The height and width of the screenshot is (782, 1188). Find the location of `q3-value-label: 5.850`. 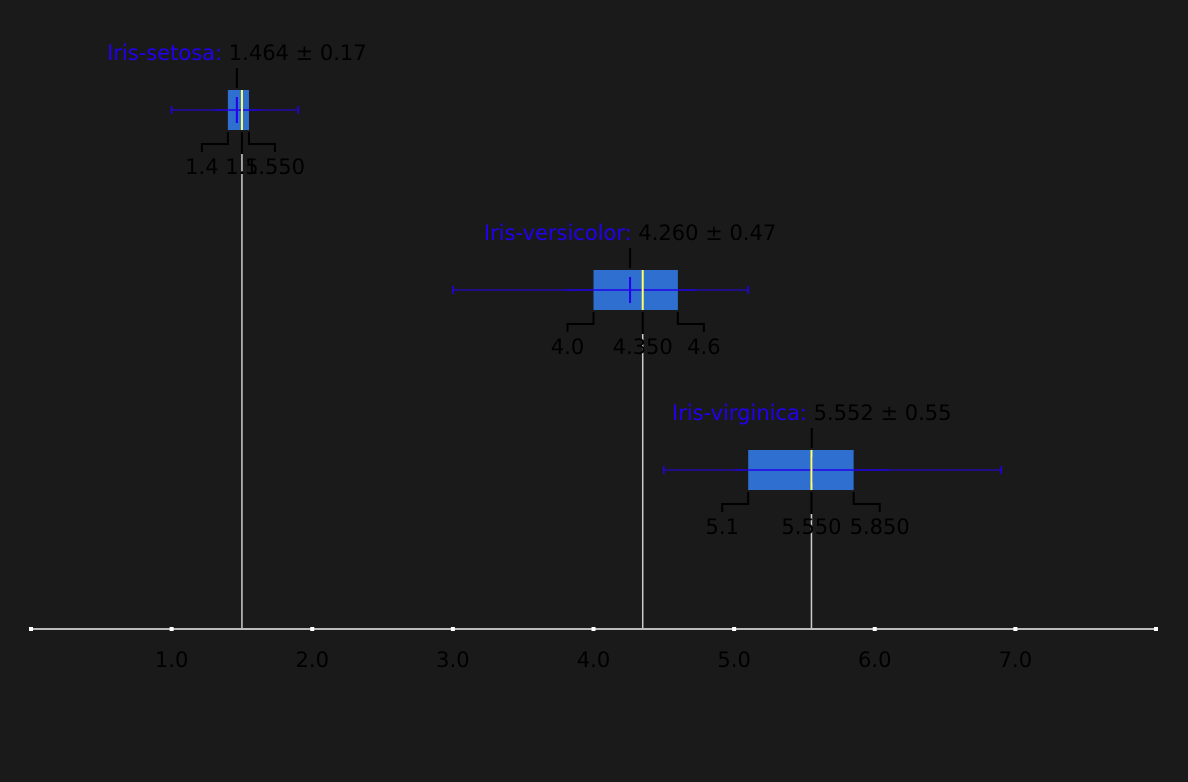

q3-value-label: 5.850 is located at coordinates (880, 527).